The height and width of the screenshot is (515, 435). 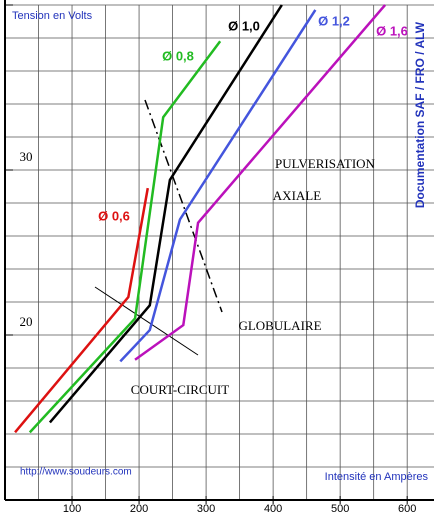 What do you see at coordinates (392, 30) in the screenshot?
I see `series-label: Ø 1,6` at bounding box center [392, 30].